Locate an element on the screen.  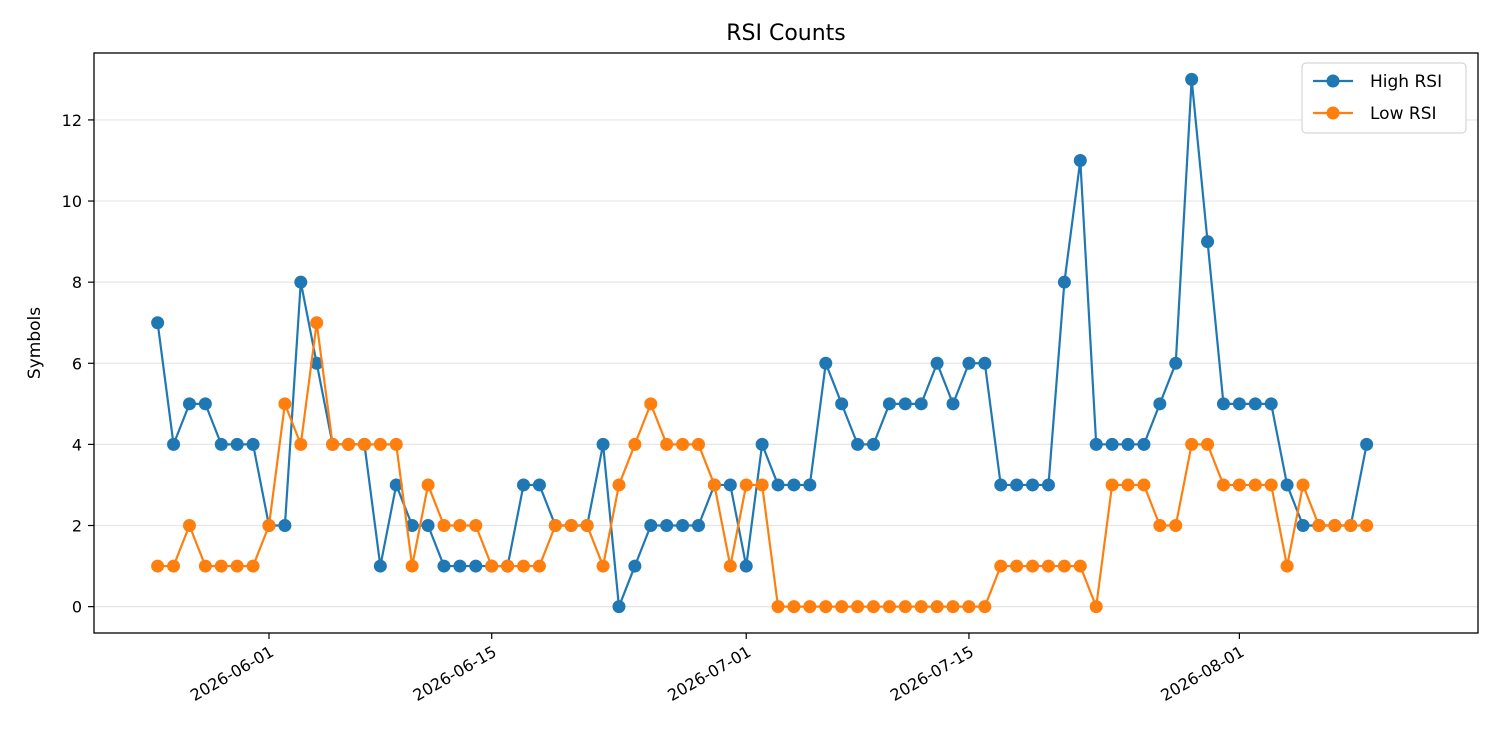
chart-title: RSI Counts is located at coordinates (786, 33).